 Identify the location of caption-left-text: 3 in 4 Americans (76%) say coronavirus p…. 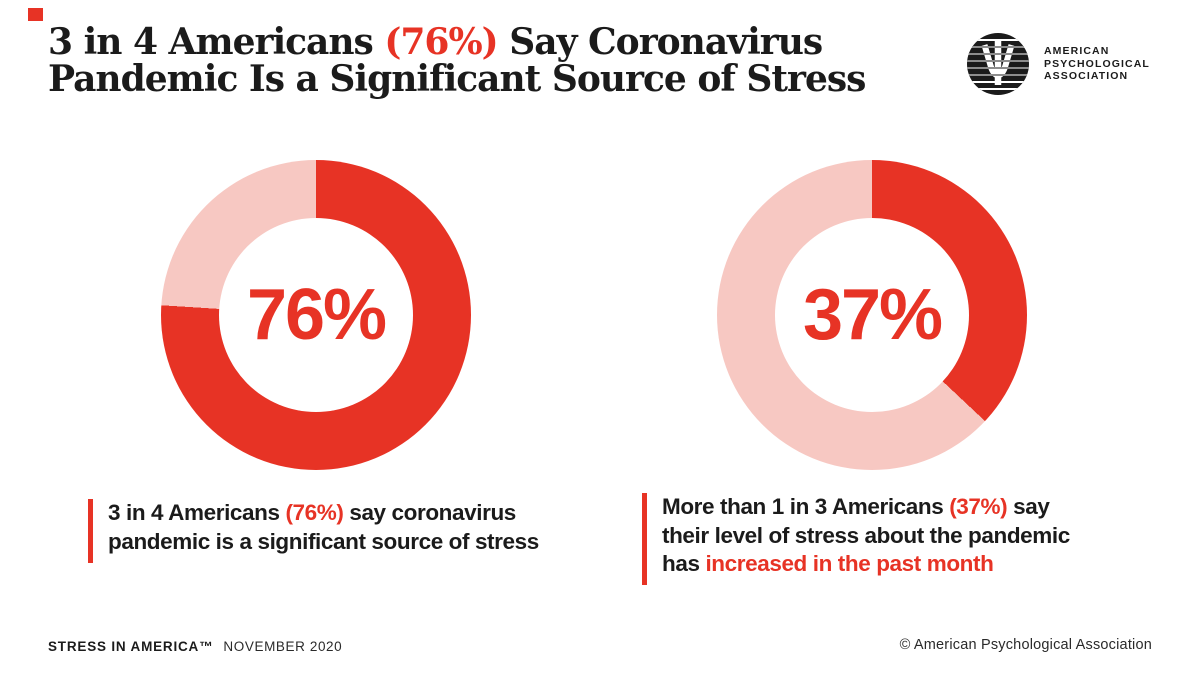
(323, 531).